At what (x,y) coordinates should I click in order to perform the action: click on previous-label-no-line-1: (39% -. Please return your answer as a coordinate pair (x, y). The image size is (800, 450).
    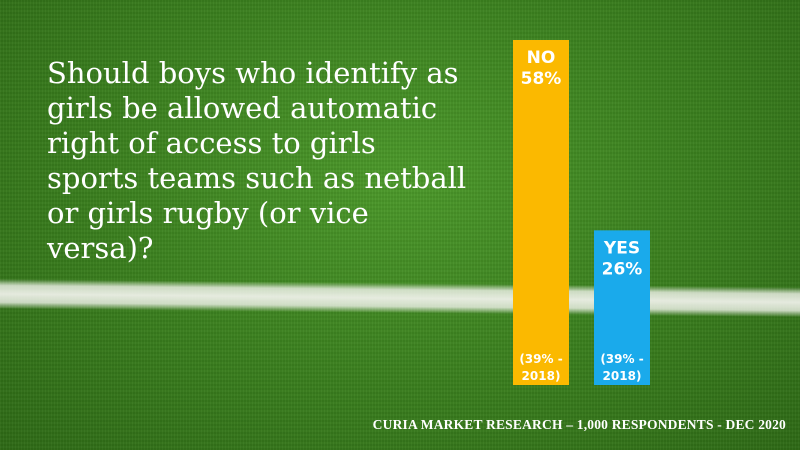
    Looking at the image, I should click on (540, 359).